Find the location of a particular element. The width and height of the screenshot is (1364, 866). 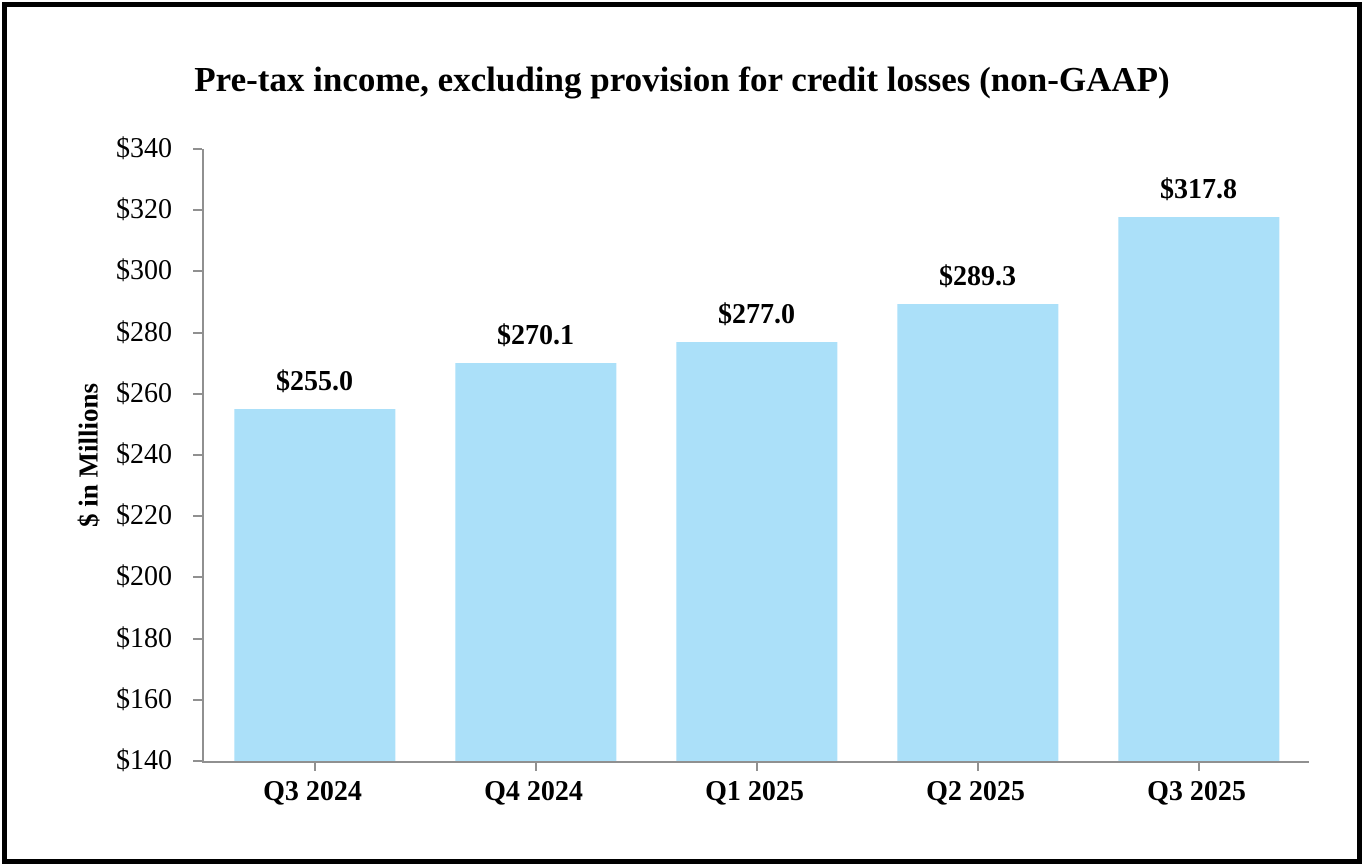

category-cell: $289.3 is located at coordinates (977, 460).